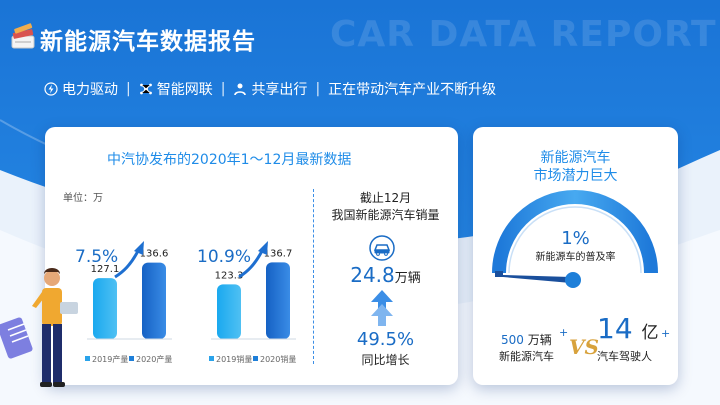 The width and height of the screenshot is (720, 405). I want to click on deadline-line2: 我国新能源汽车销量, so click(385, 215).